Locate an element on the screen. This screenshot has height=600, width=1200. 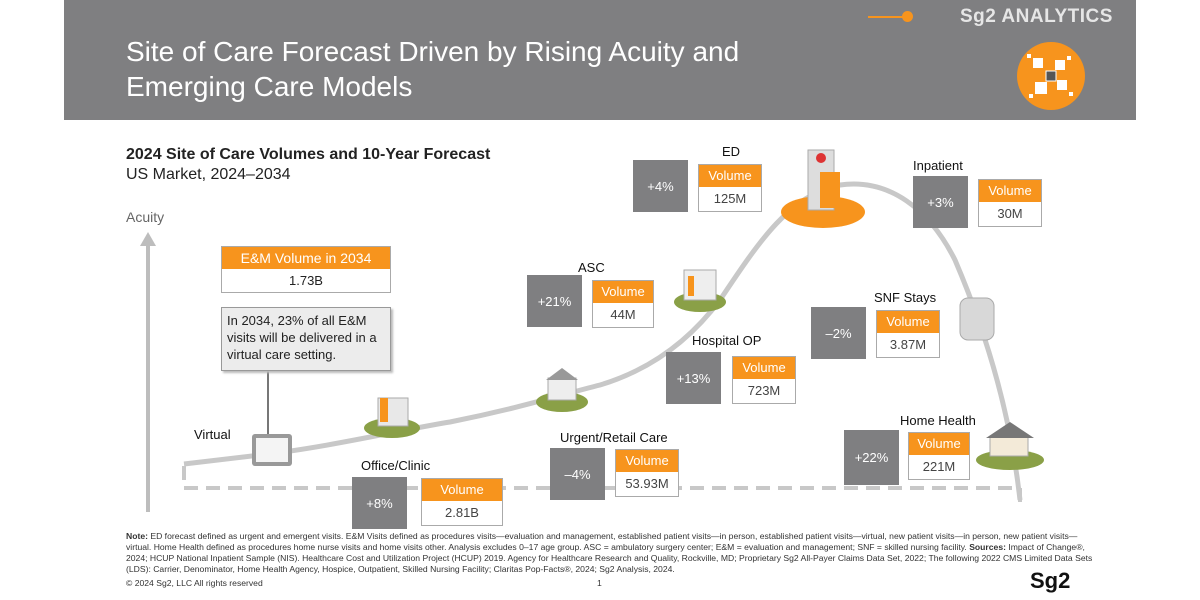
change-snf: –2% is located at coordinates (838, 333).